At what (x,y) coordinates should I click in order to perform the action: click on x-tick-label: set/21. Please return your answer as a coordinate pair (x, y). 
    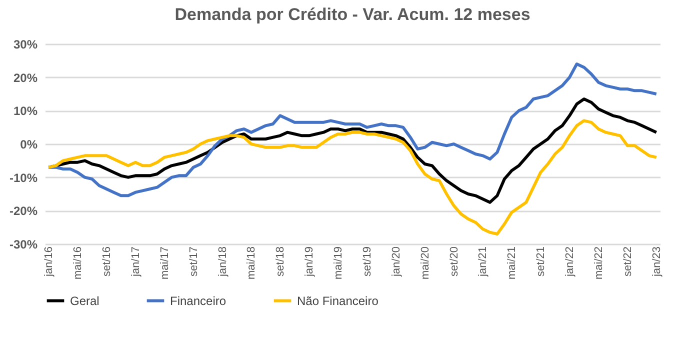
    Looking at the image, I should click on (541, 261).